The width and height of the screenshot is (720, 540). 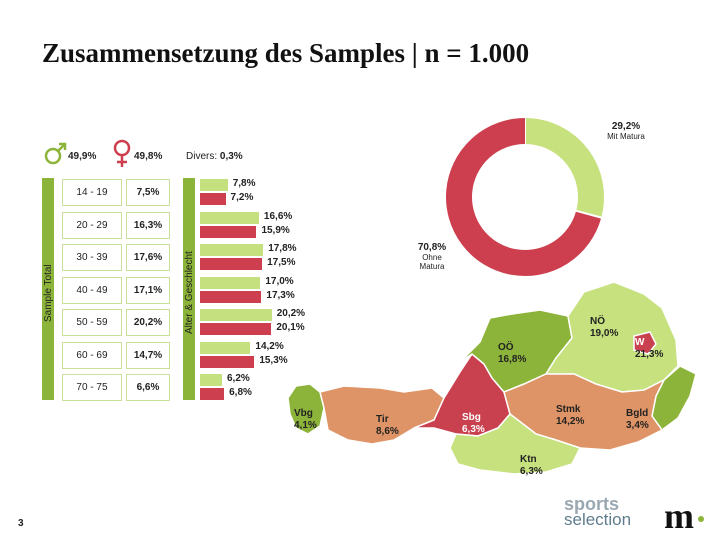 I want to click on map-label-oo: OÖ 16,8%, so click(x=512, y=353).